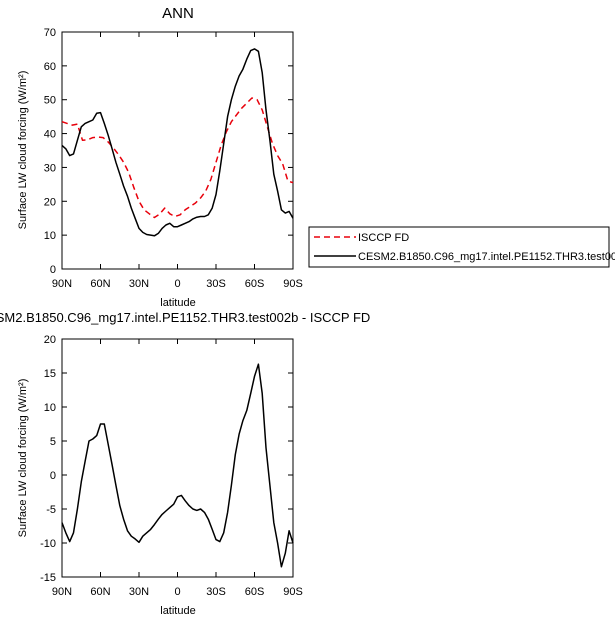 Image resolution: width=615 pixels, height=620 pixels. I want to click on top-plot-frame, so click(177, 150).